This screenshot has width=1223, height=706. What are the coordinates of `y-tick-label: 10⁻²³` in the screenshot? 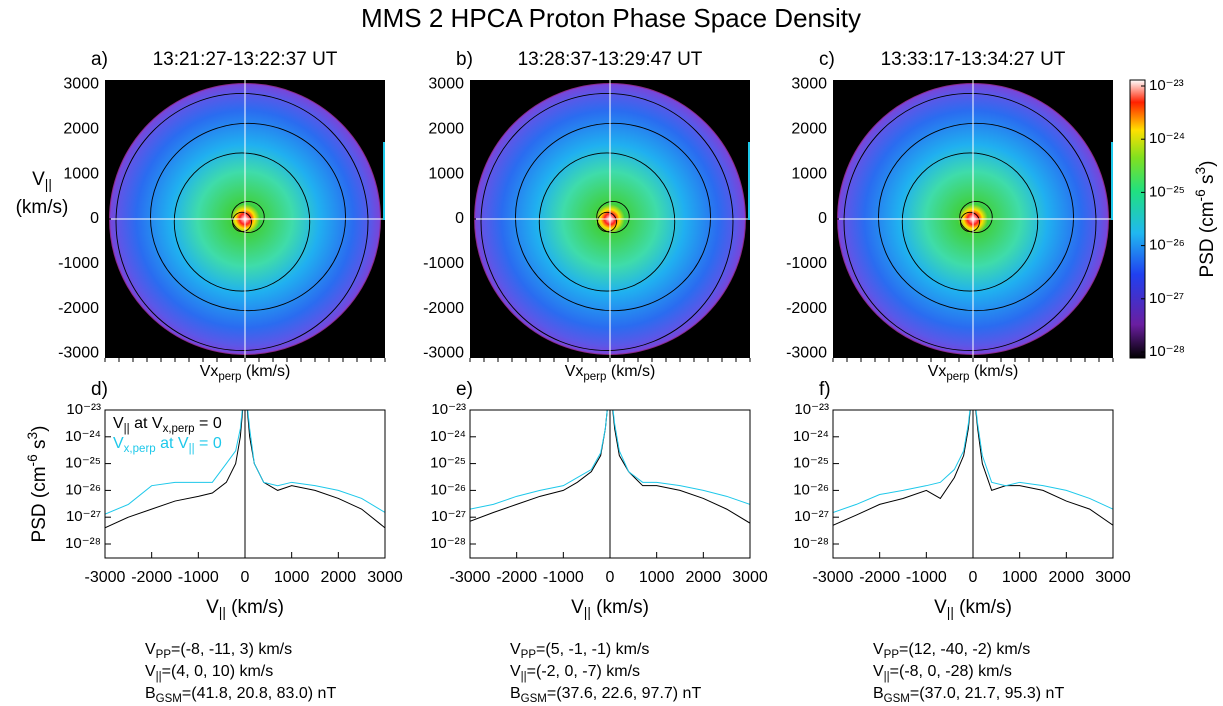 It's located at (811, 409).